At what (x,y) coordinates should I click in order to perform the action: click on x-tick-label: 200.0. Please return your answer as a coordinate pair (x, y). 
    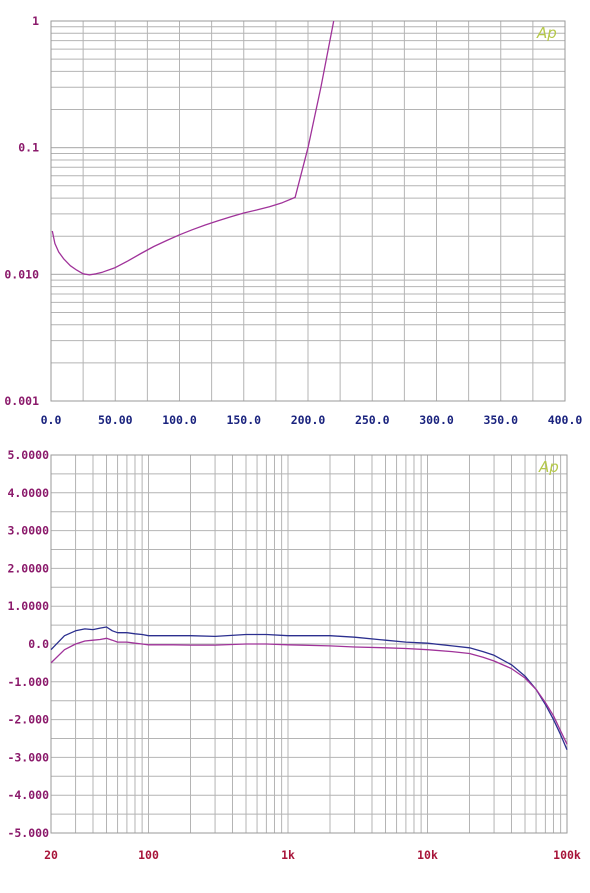
    Looking at the image, I should click on (308, 420).